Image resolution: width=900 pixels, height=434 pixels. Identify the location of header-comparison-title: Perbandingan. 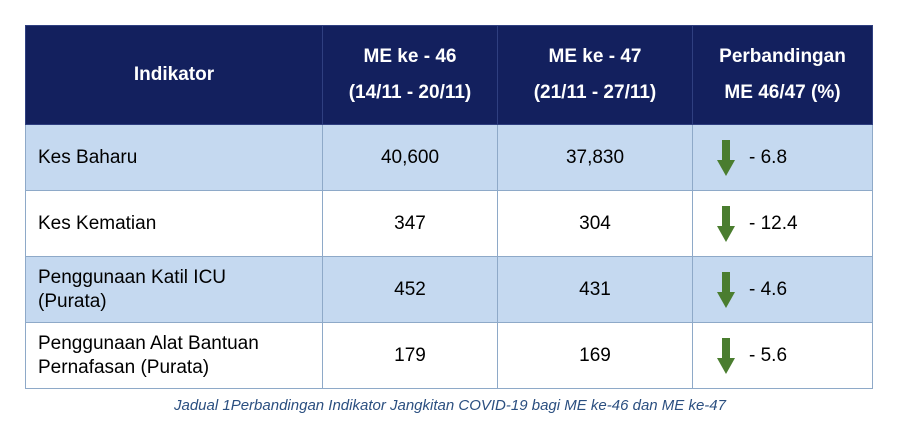
(782, 56).